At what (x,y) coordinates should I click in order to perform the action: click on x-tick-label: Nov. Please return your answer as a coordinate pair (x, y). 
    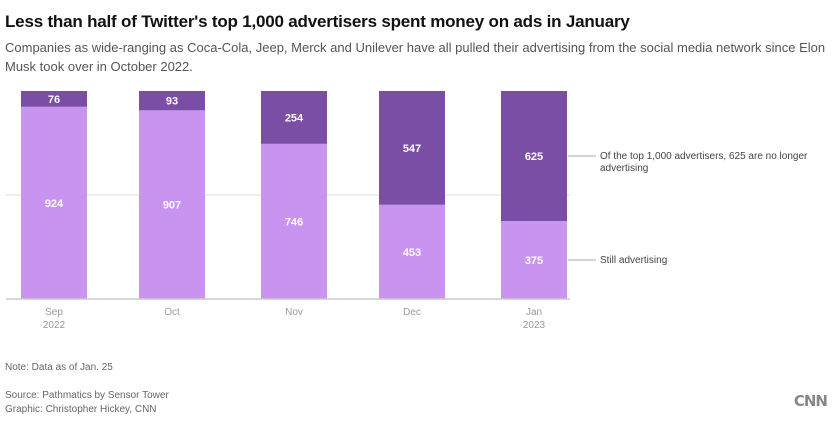
    Looking at the image, I should click on (294, 312).